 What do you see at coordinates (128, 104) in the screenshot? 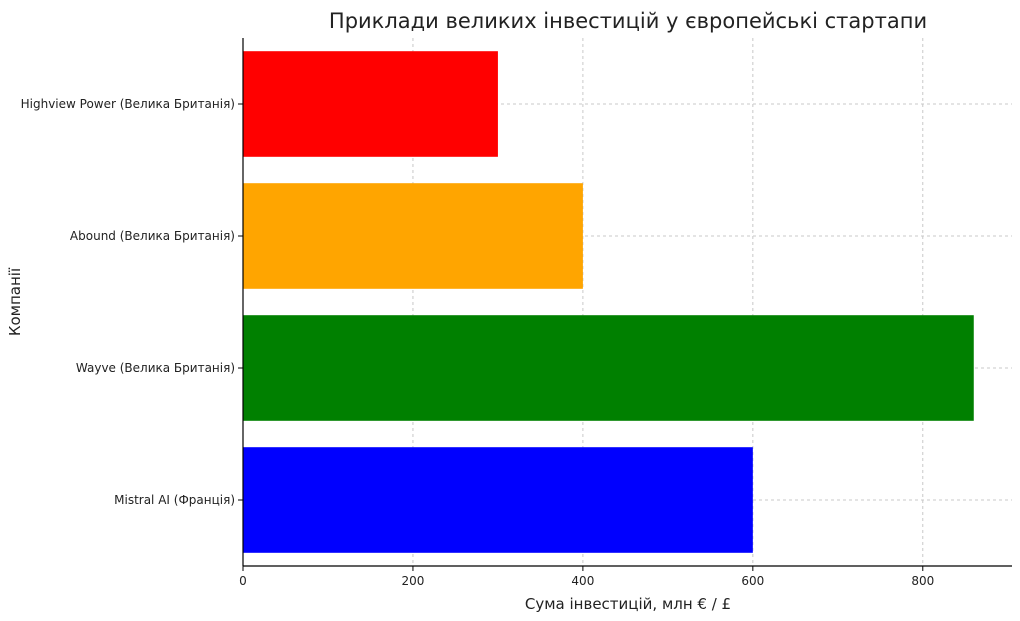
I see `y-tick-label: Highview Power (Велика Британія)` at bounding box center [128, 104].